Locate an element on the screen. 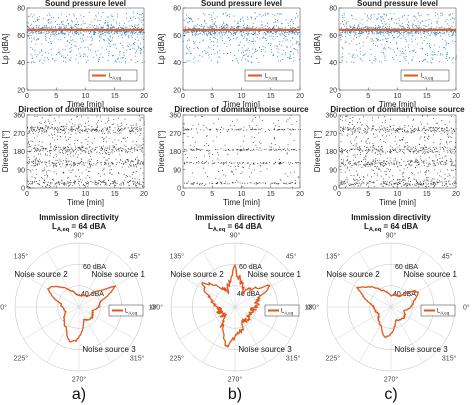 The width and height of the screenshot is (474, 405). spl-title: Sound pressure level is located at coordinates (85, 4).